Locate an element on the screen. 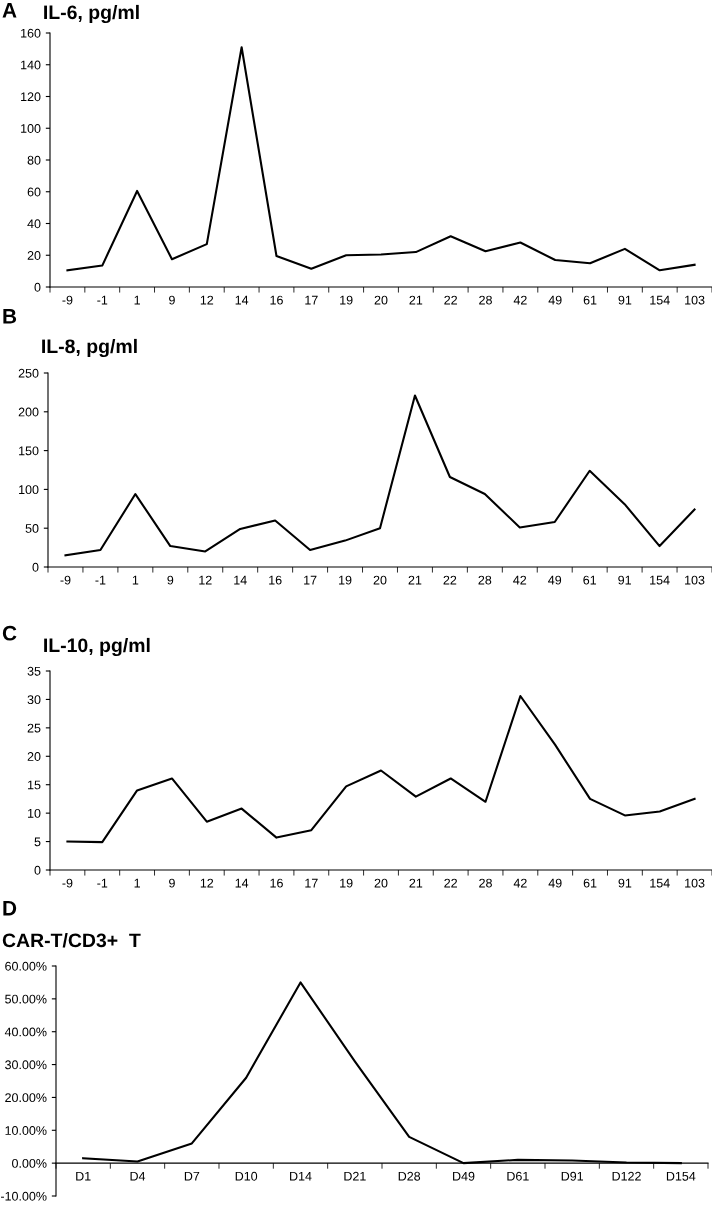 This screenshot has width=712, height=1206. y-tick-label: 20.00% is located at coordinates (26, 1098).